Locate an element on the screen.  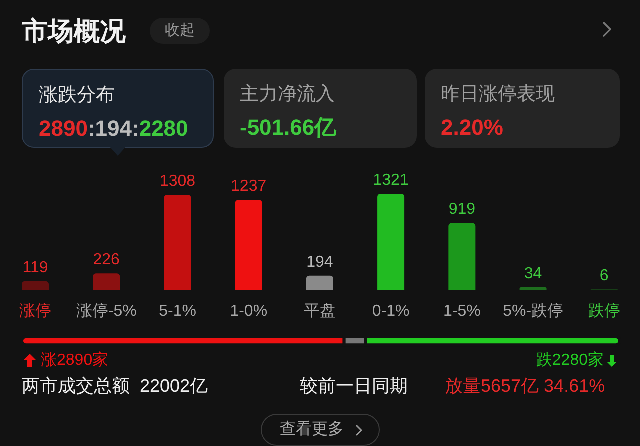
x-tick-label: 5%-跌停 is located at coordinates (533, 311).